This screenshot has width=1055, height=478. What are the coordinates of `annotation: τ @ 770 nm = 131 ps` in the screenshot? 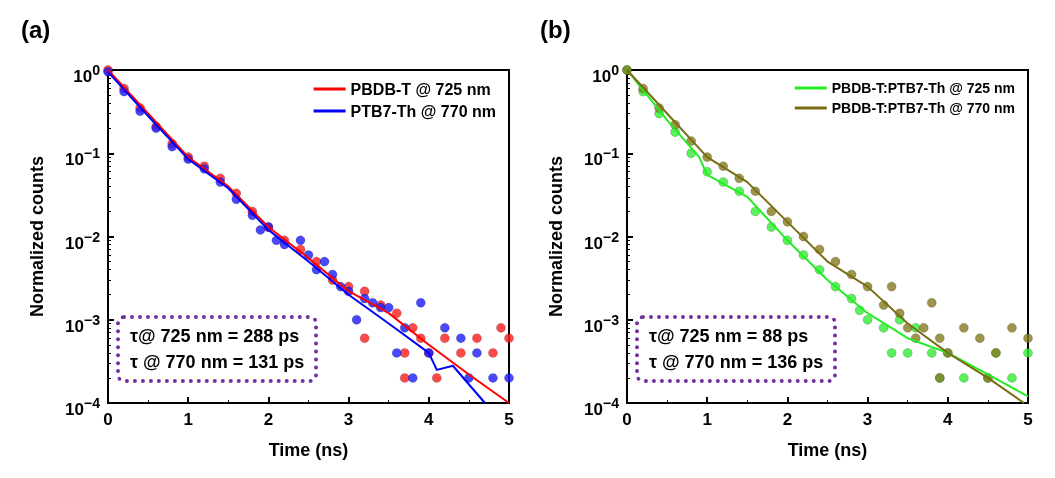 It's located at (217, 362).